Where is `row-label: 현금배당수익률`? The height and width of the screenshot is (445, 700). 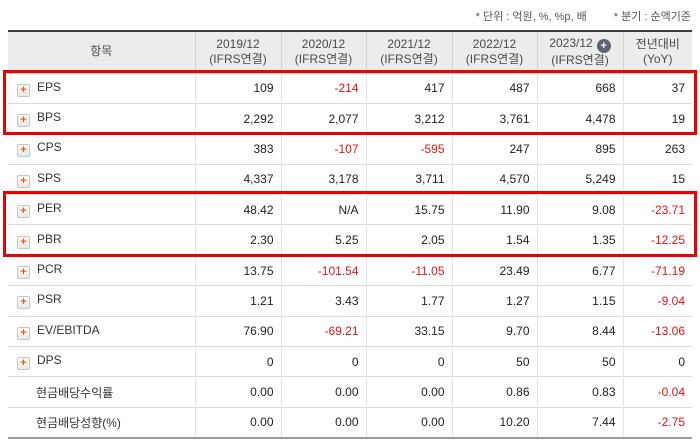
row-label: 현금배당수익률 is located at coordinates (75, 392).